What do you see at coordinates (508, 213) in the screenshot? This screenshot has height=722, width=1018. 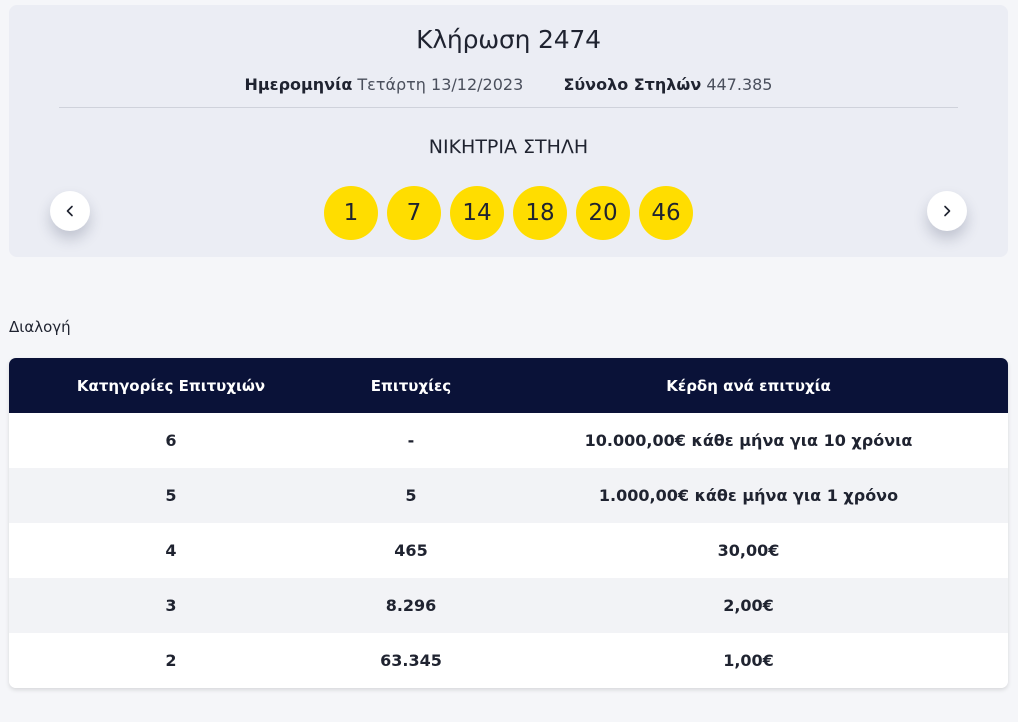 I see `winning-numbers: 1 7 14 18 20 46` at bounding box center [508, 213].